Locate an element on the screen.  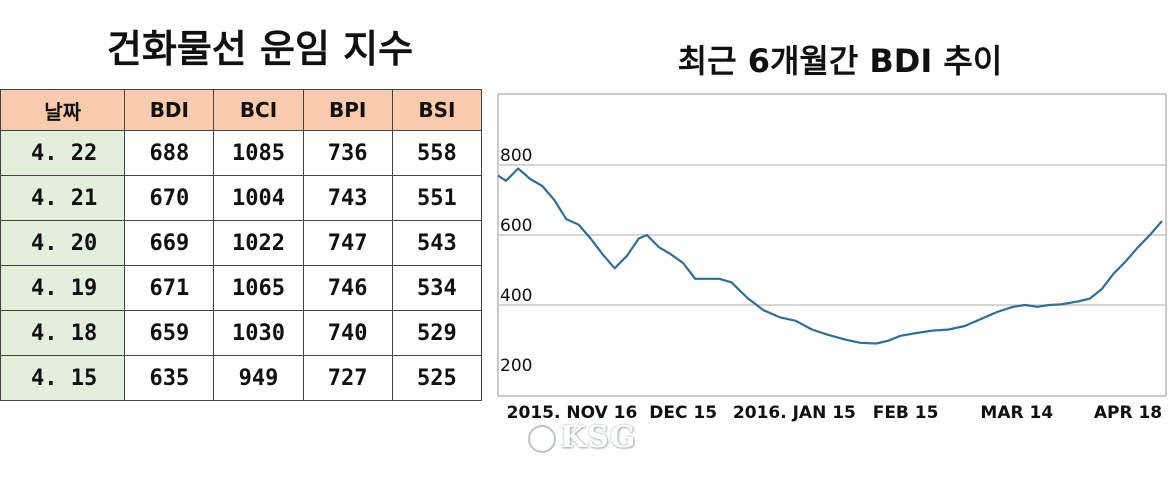
bdi-cell: 688 is located at coordinates (169, 153).